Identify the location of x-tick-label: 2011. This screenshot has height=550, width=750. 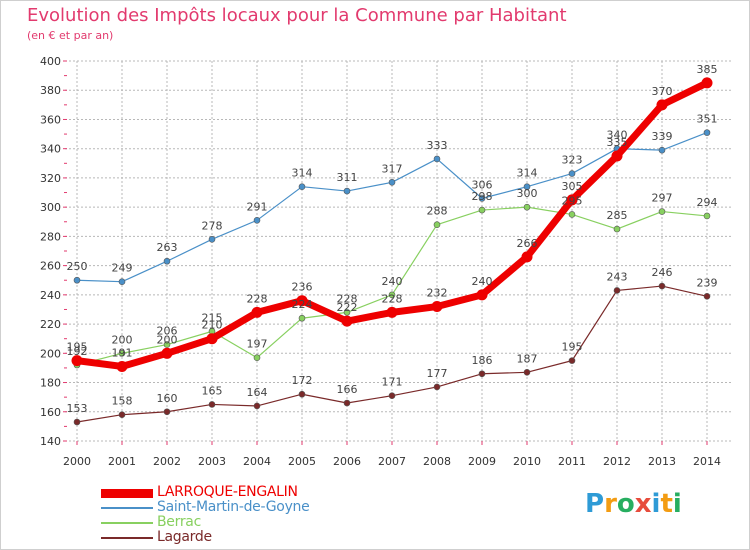
(572, 461).